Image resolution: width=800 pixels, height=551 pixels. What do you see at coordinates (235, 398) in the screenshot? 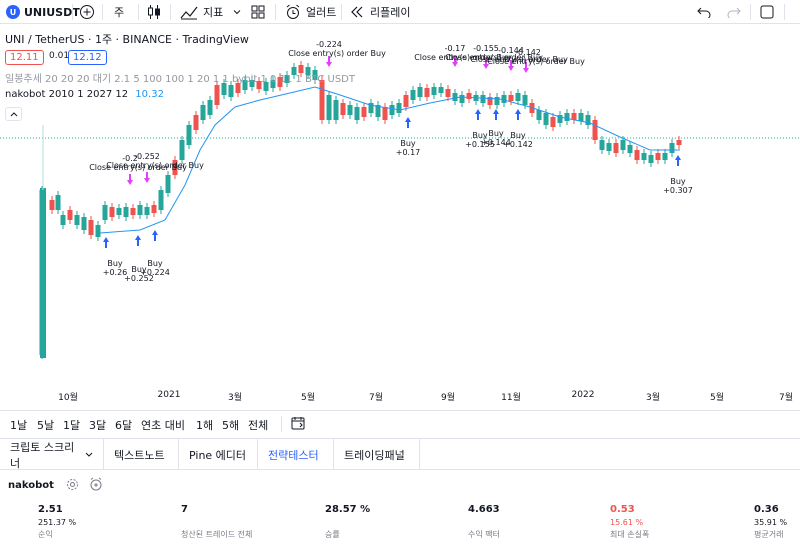
I see `xaxis-label: 3월` at bounding box center [235, 398].